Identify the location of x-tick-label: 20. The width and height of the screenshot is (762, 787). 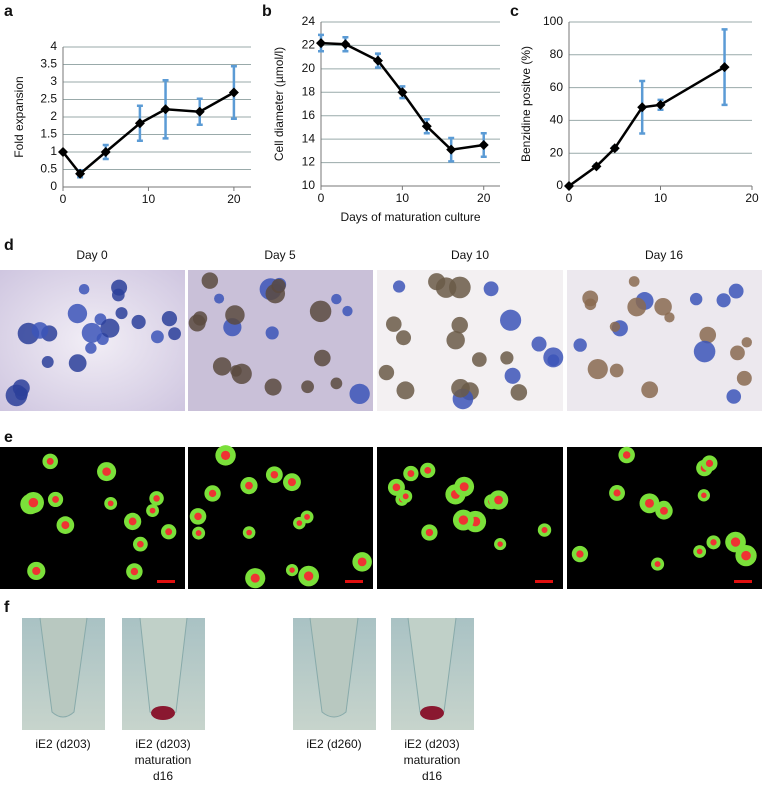
(752, 198).